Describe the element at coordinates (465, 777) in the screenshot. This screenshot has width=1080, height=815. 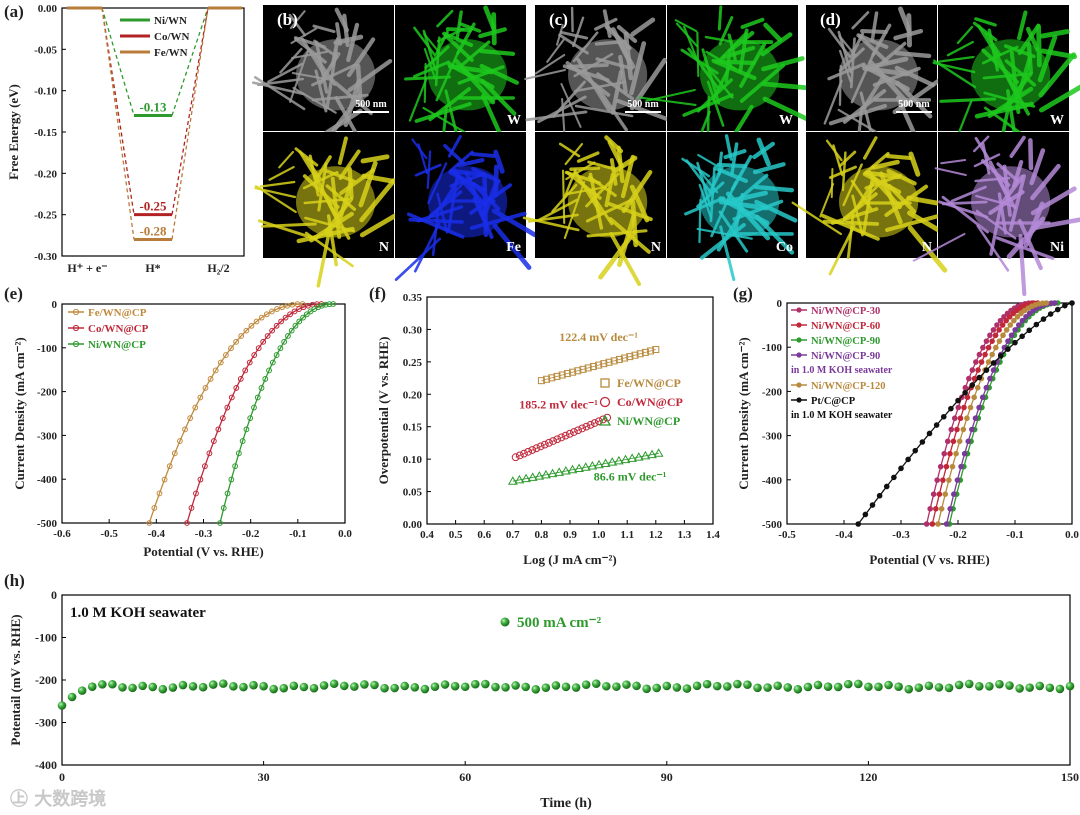
I see `h-xtick-label: 60` at that location.